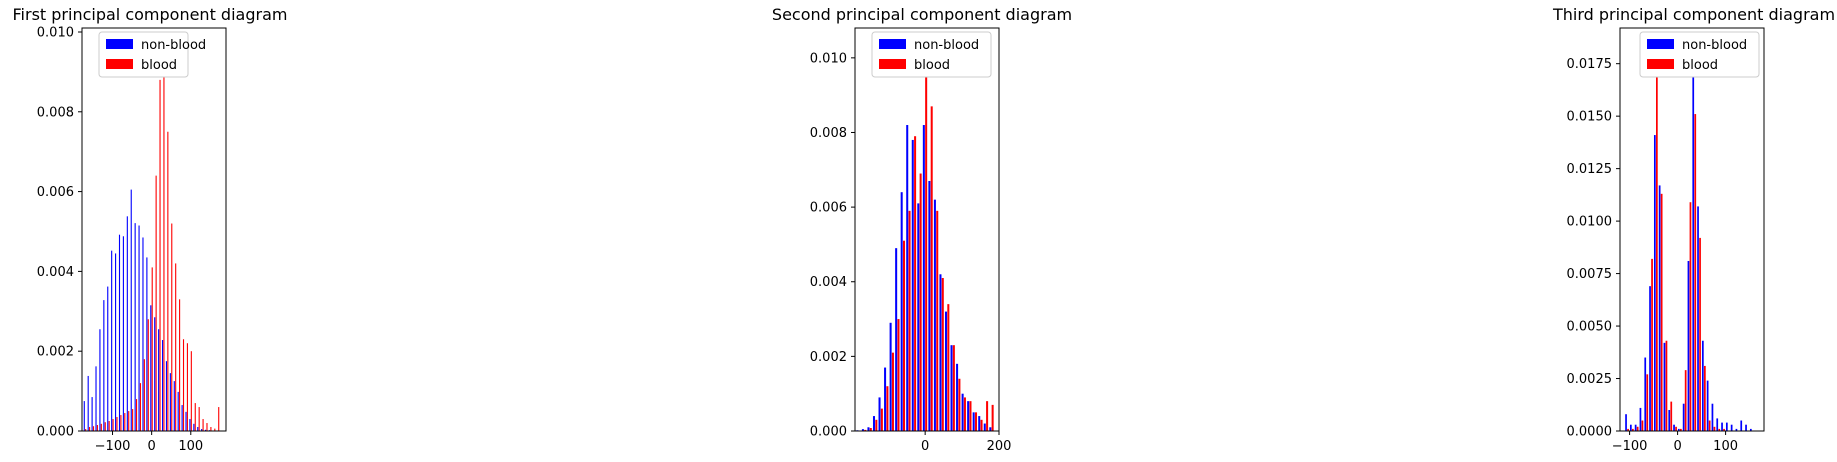 The width and height of the screenshot is (1837, 462). What do you see at coordinates (152, 54) in the screenshot?
I see `chart-1-legend: non-blood blood` at bounding box center [152, 54].